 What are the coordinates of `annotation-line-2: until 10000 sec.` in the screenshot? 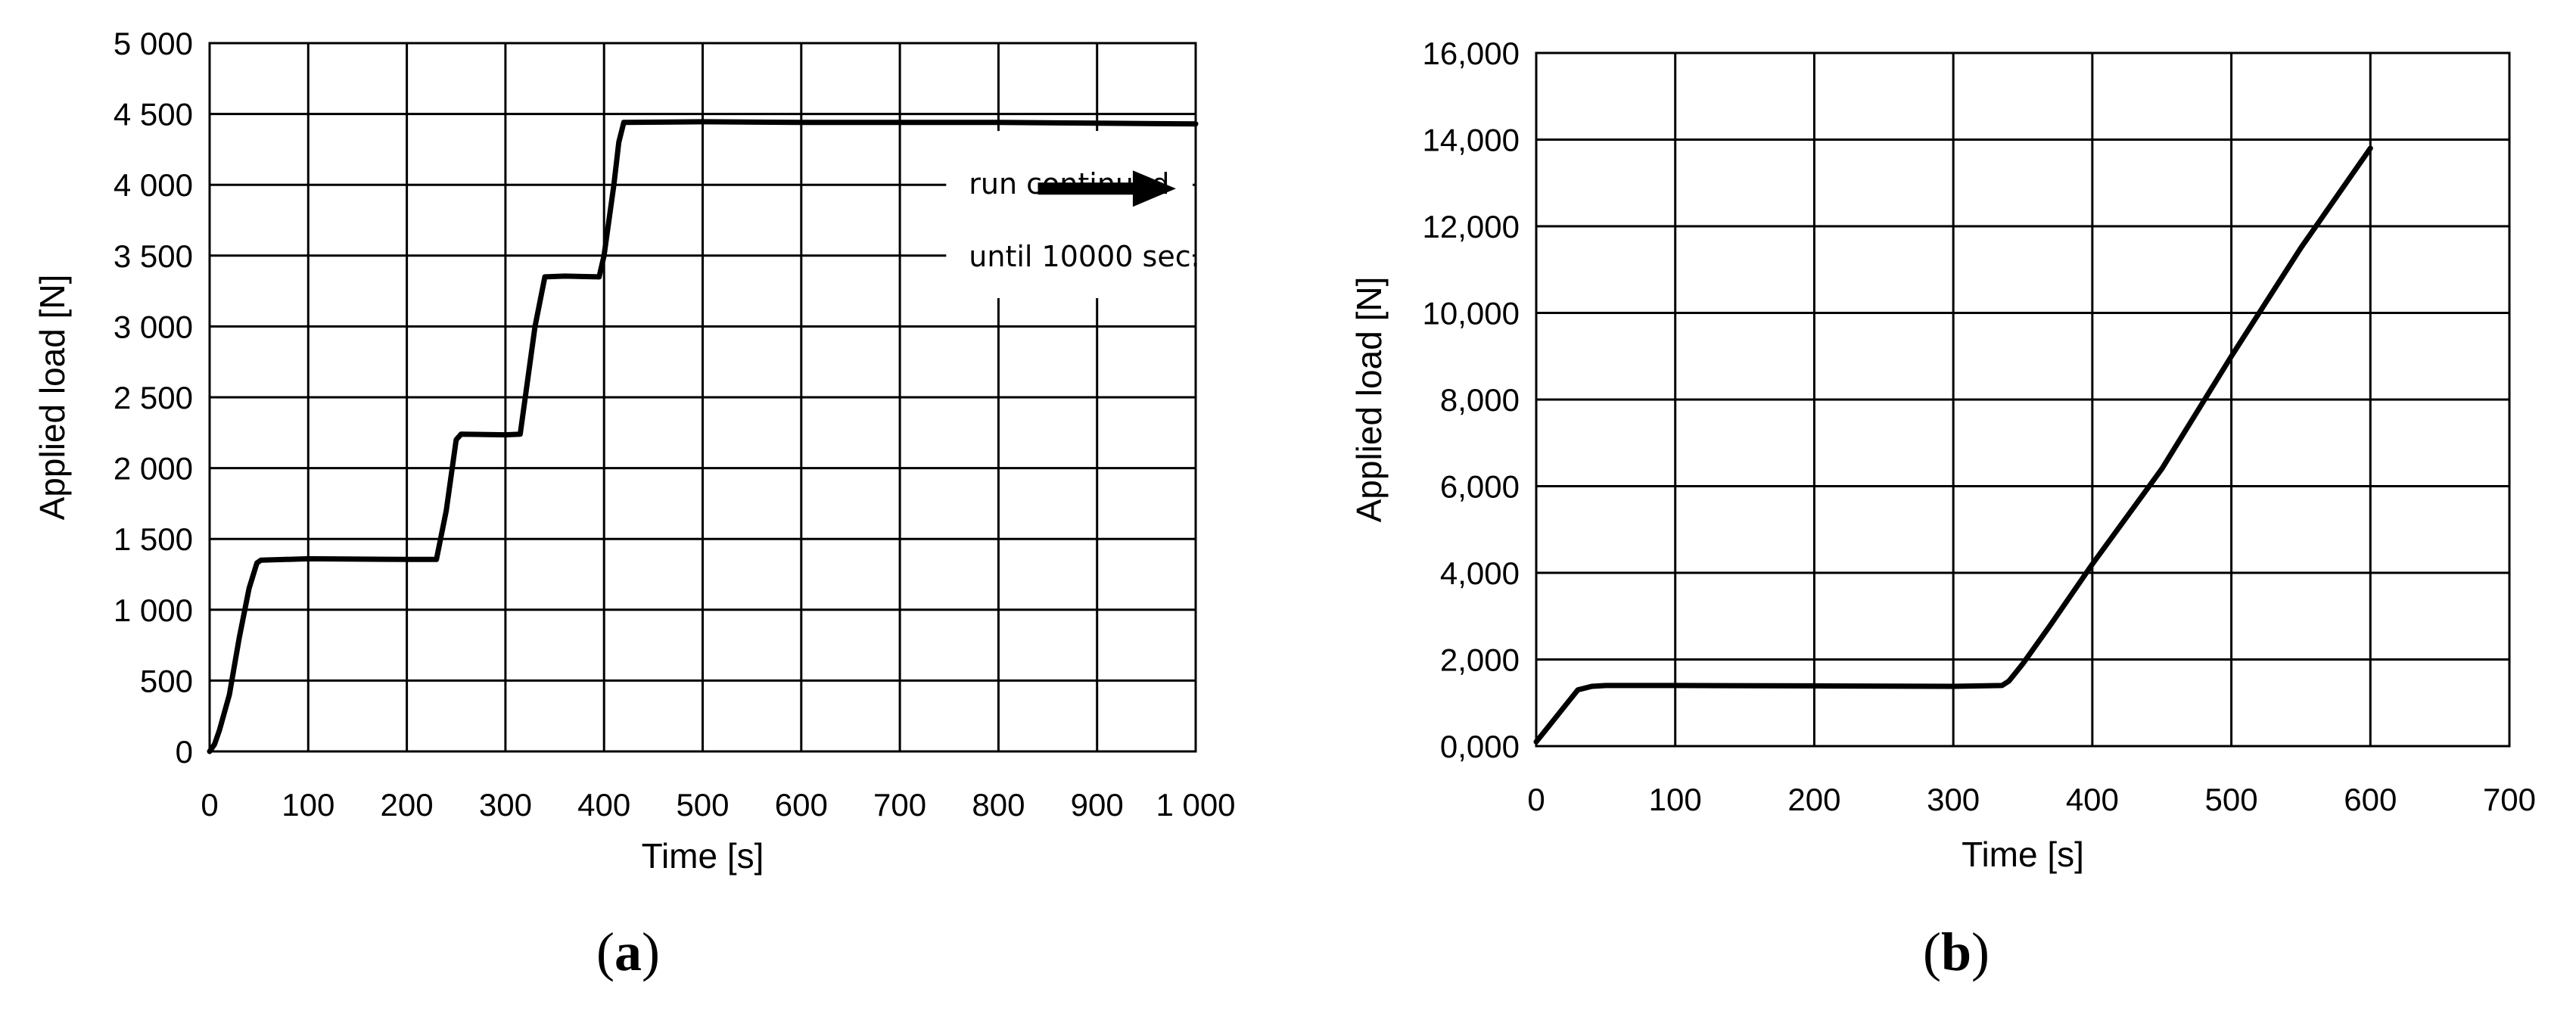 It's located at (1084, 256).